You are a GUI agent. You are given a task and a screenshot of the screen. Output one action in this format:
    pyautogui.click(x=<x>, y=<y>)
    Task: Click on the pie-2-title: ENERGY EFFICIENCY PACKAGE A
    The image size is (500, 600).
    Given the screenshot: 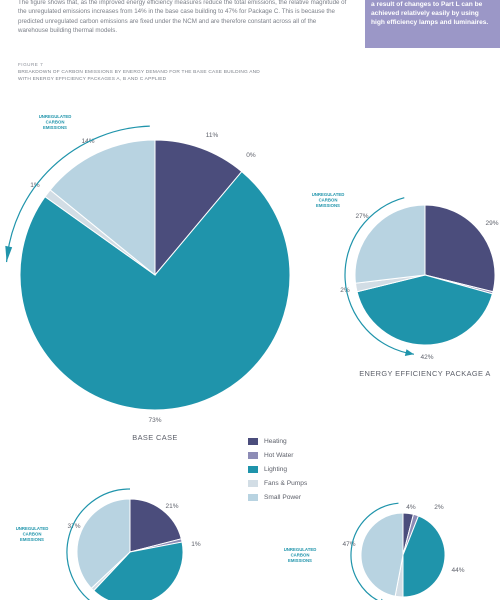 What is the action you would take?
    pyautogui.click(x=425, y=373)
    